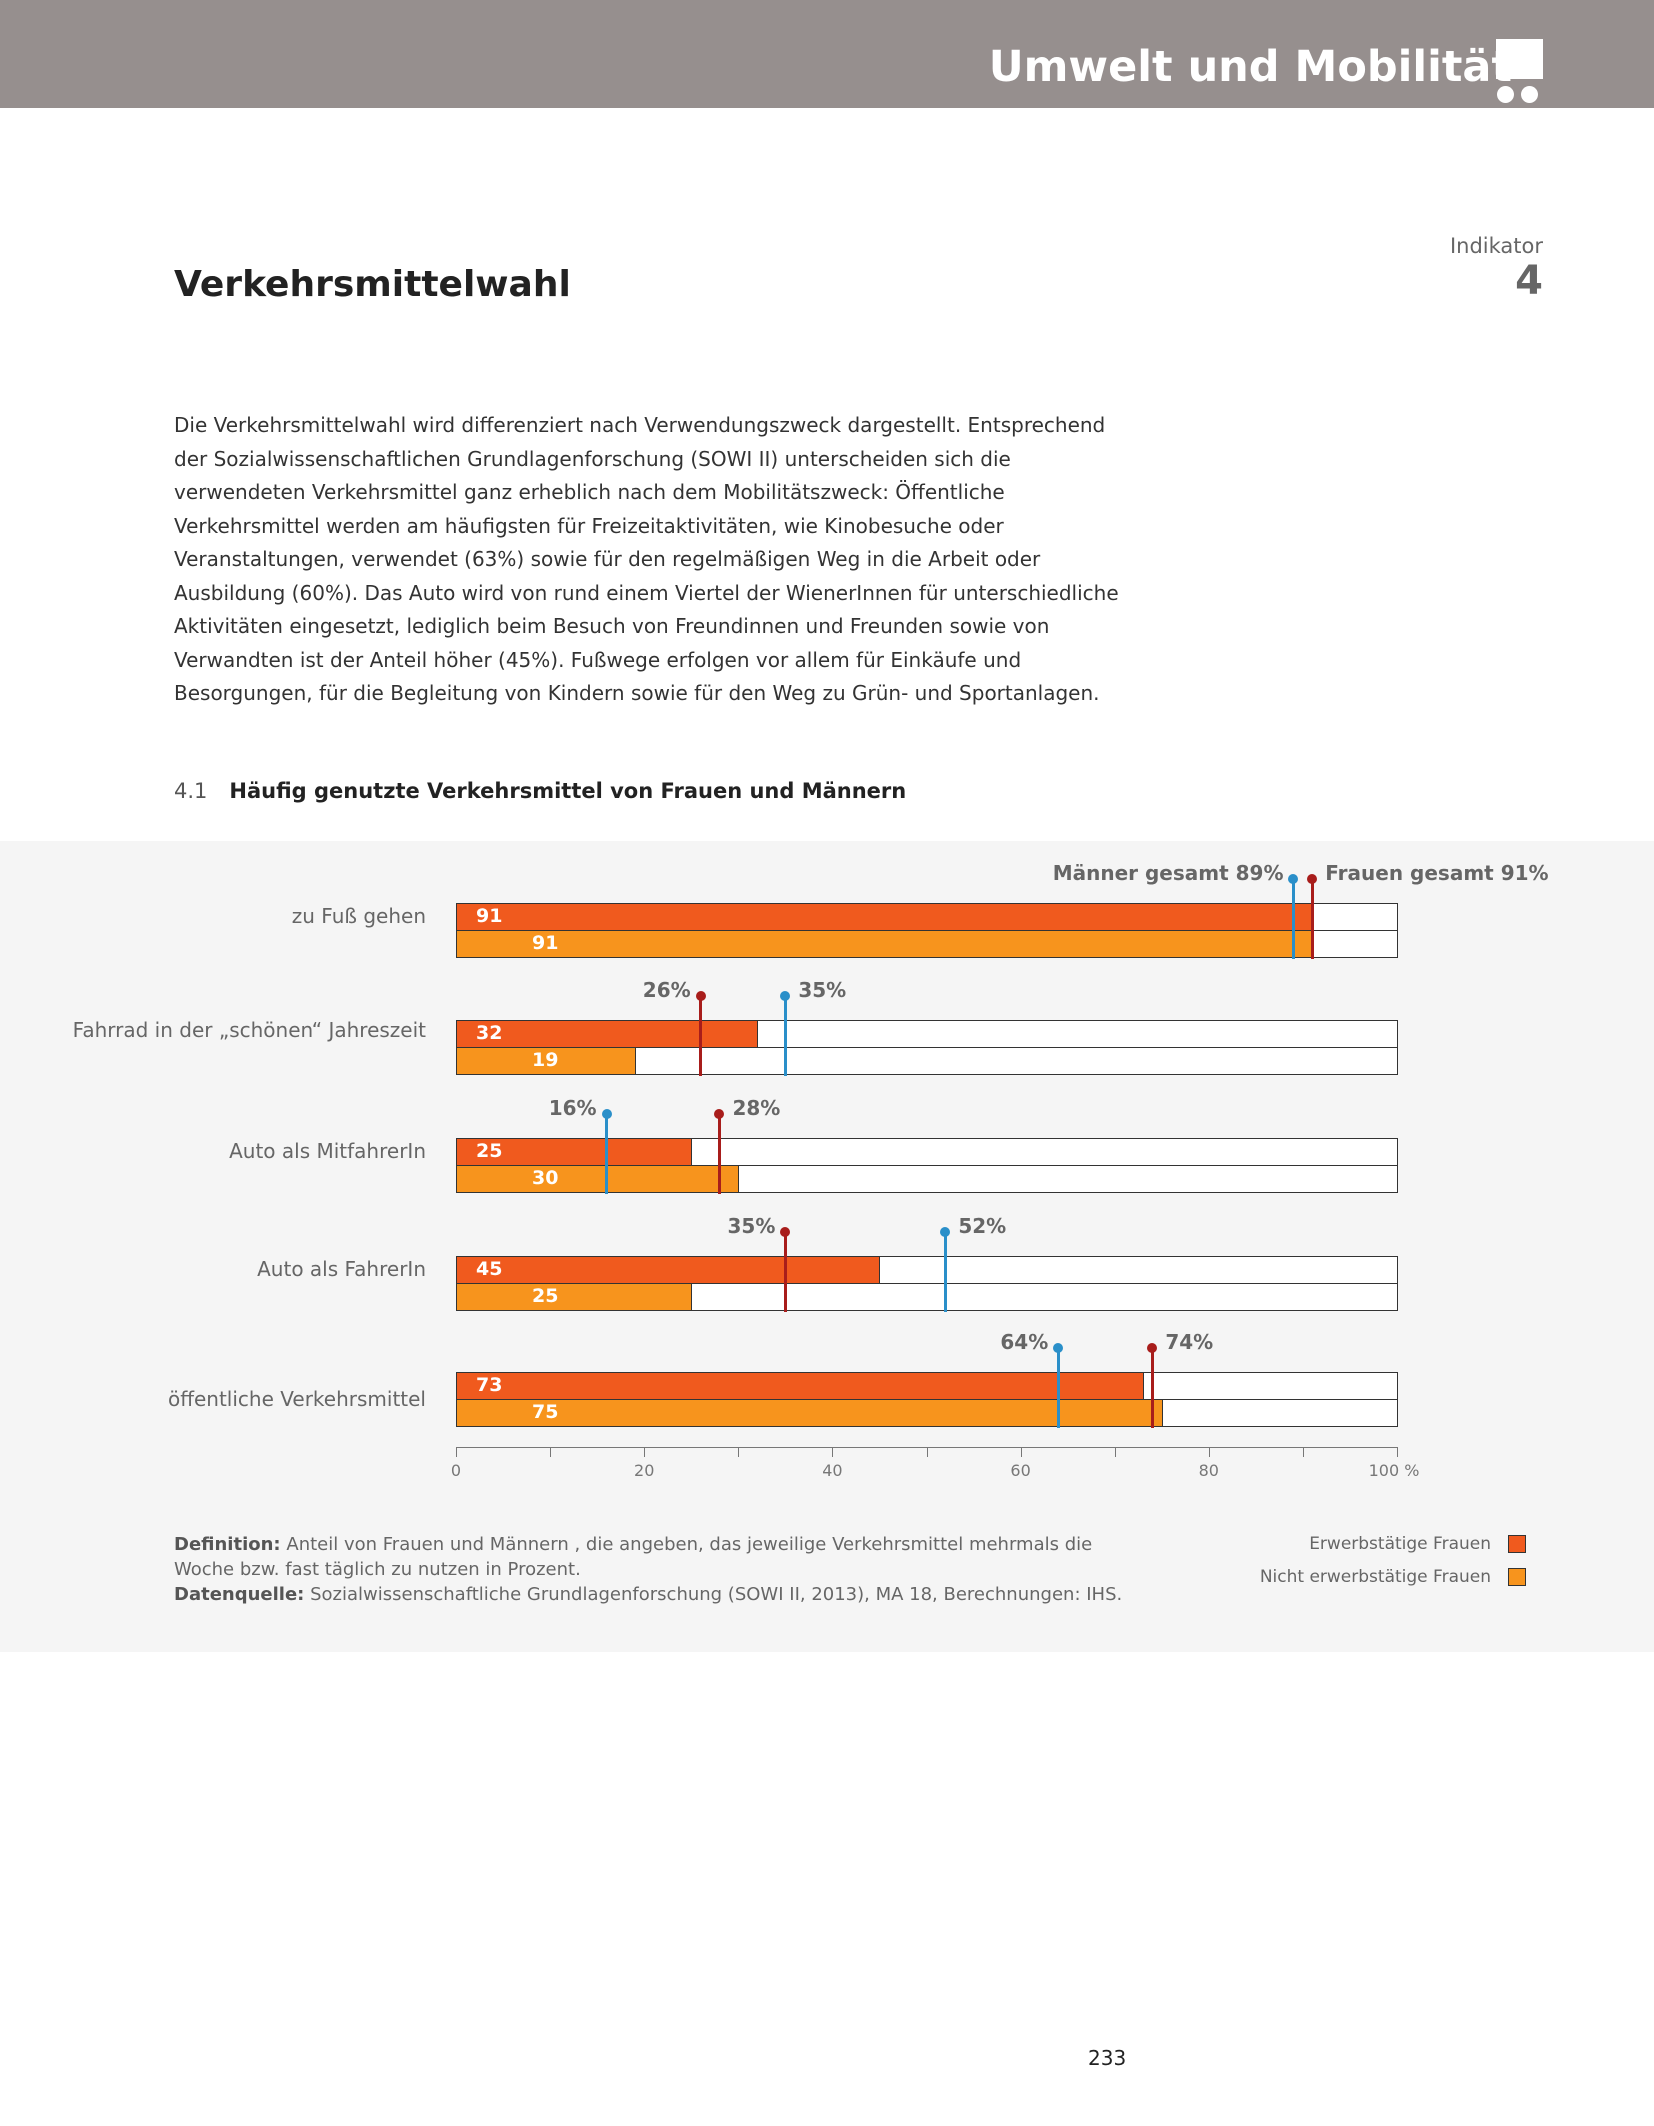 This screenshot has width=1654, height=2126. I want to click on chapter-title: Umwelt und Mobilität, so click(1250, 67).